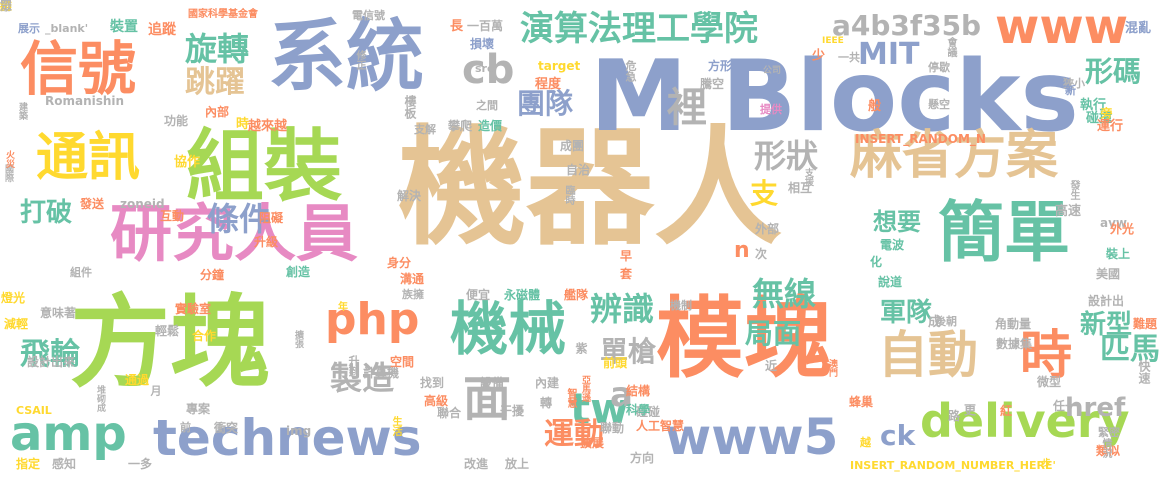  I want to click on cloud-word-149: 聯合, so click(449, 413).